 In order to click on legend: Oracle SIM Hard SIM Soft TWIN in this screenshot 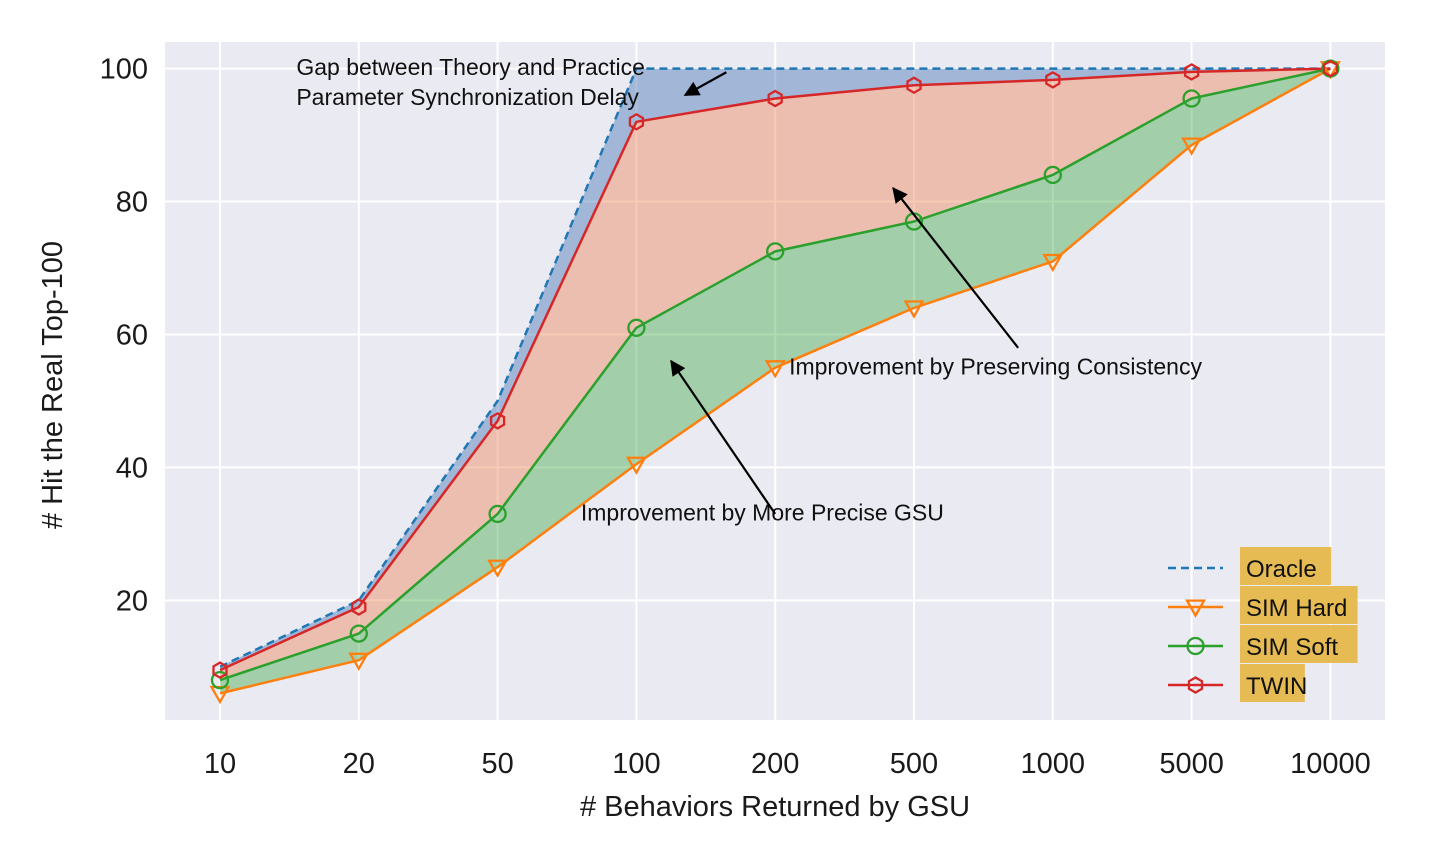, I will do `click(1263, 624)`.